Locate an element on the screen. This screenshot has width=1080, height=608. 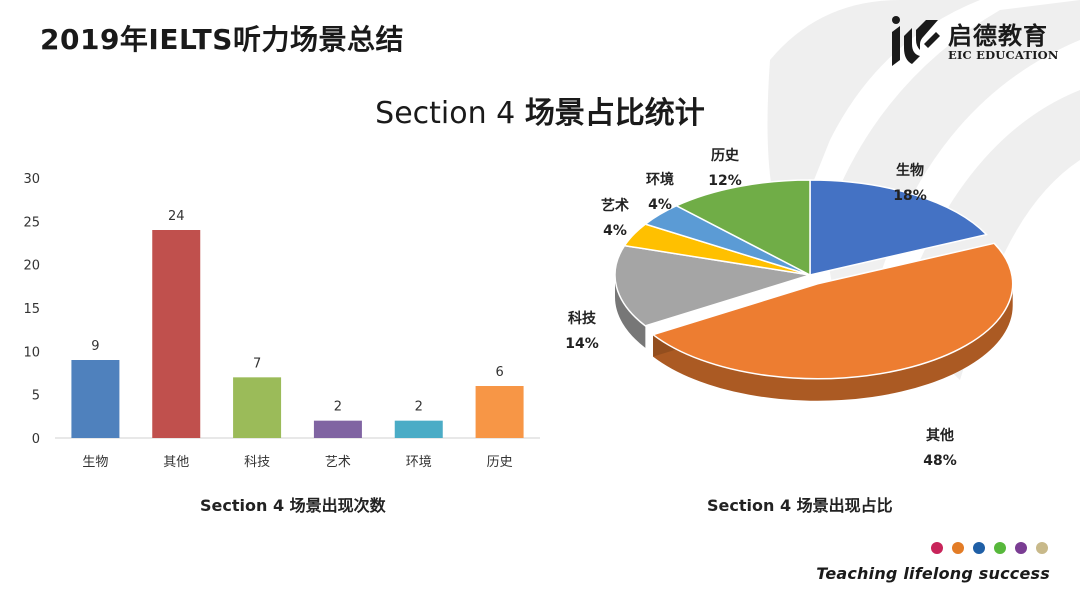
eic-logo: 启德教育 EIC EDUCATION is located at coordinates (972, 42).